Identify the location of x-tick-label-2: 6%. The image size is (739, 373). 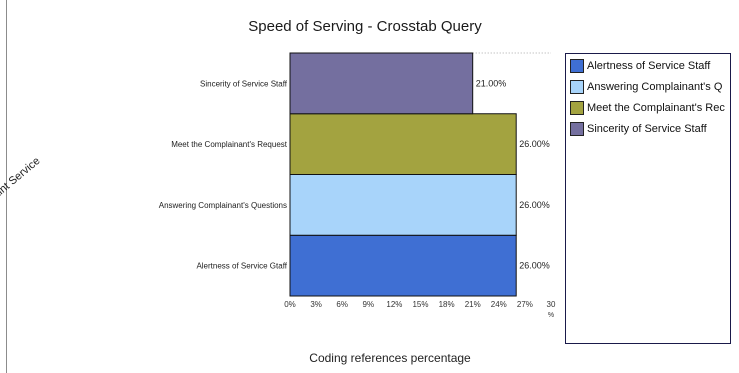
(342, 304).